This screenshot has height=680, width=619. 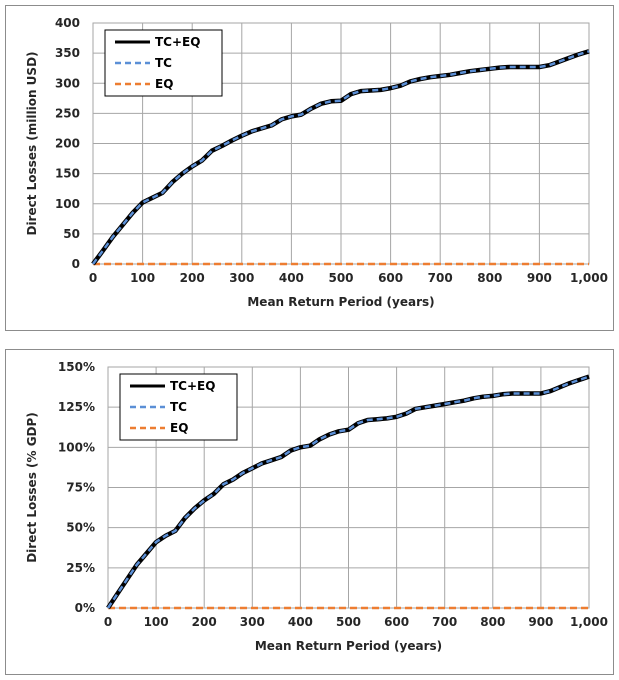 I want to click on y-tick-label: 50%, so click(x=80, y=528).